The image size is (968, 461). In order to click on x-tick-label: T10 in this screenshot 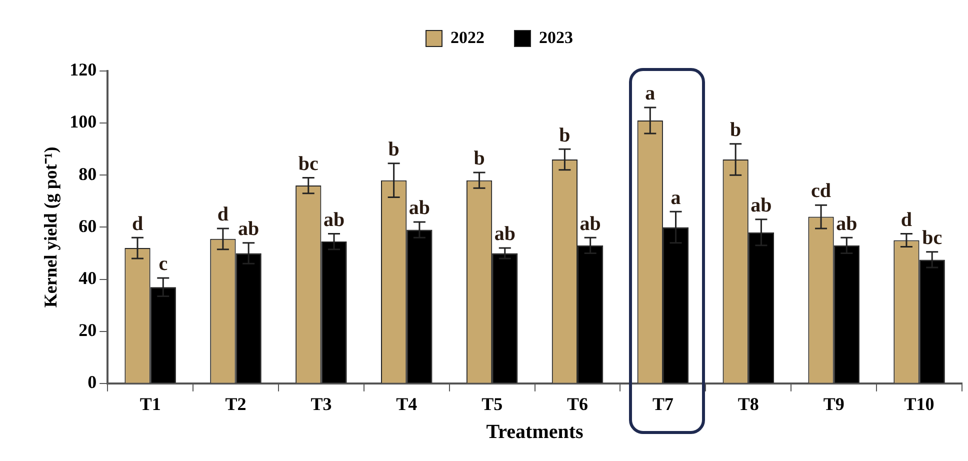, I will do `click(919, 404)`.